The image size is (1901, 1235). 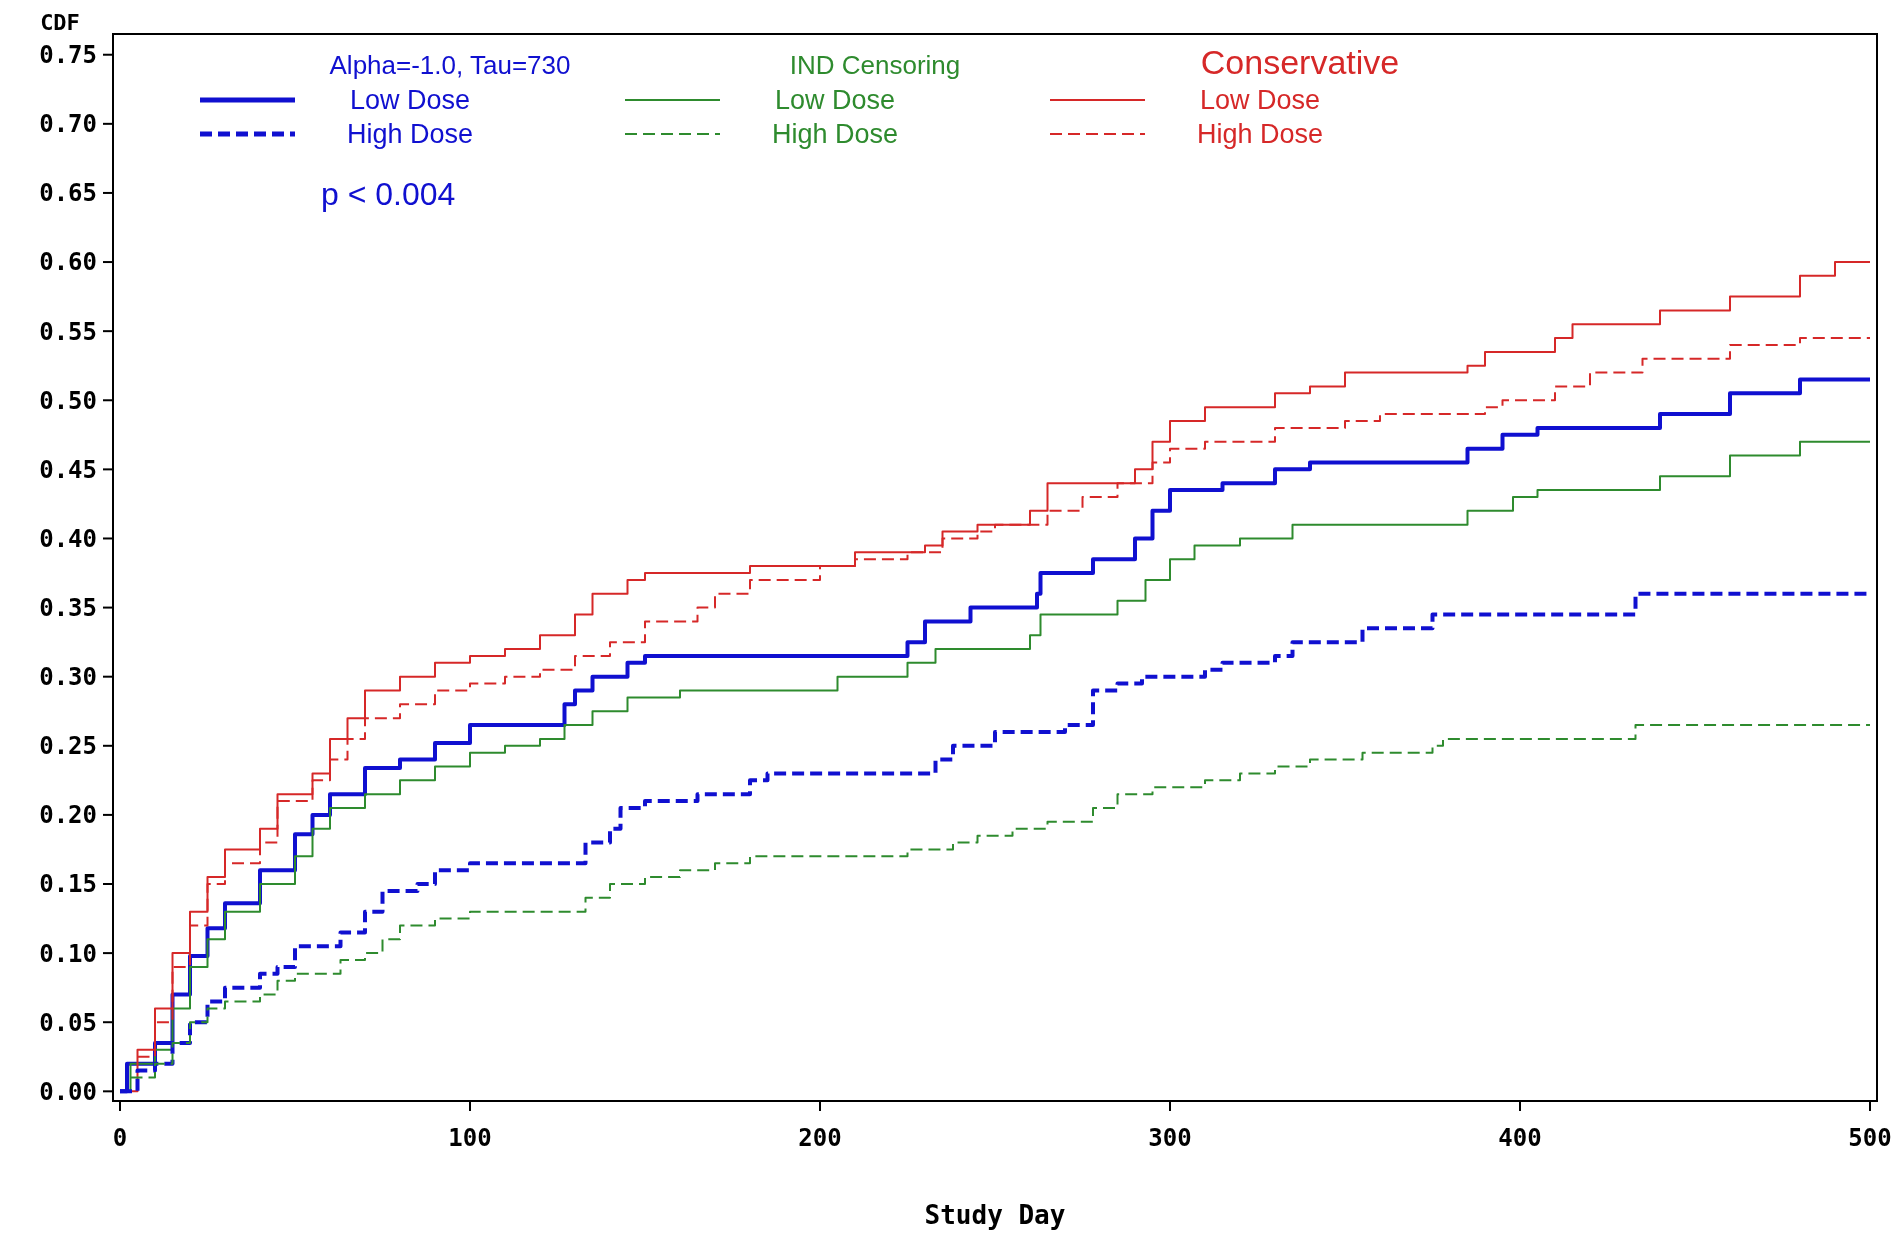 I want to click on y-tick-label: 0.05, so click(x=68, y=1022).